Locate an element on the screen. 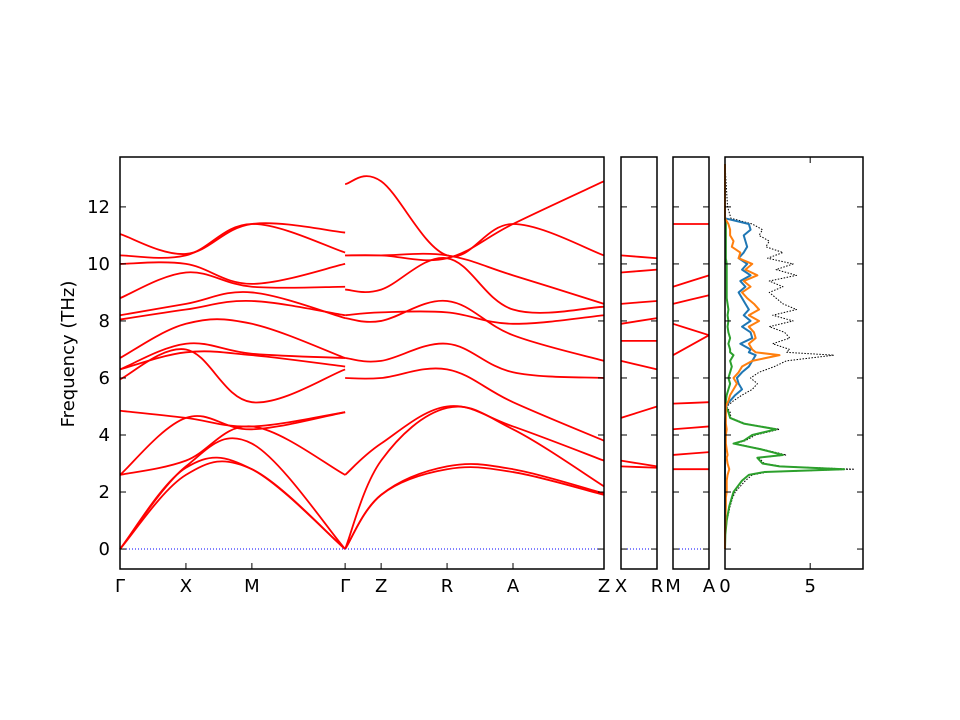 Image resolution: width=960 pixels, height=720 pixels. band-line-p2-s3-b1 is located at coordinates (691, 453).